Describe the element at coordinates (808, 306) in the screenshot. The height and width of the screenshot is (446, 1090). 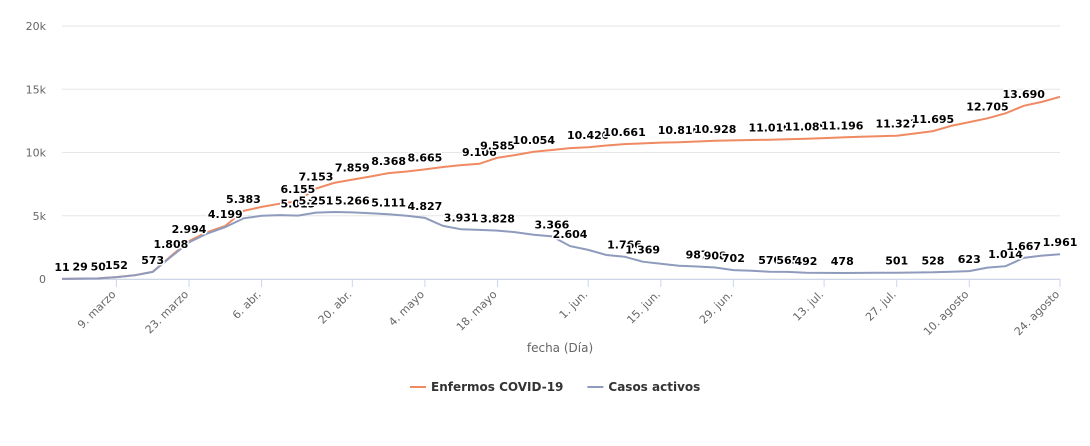
I see `x-tick-label: 13. jul.` at that location.